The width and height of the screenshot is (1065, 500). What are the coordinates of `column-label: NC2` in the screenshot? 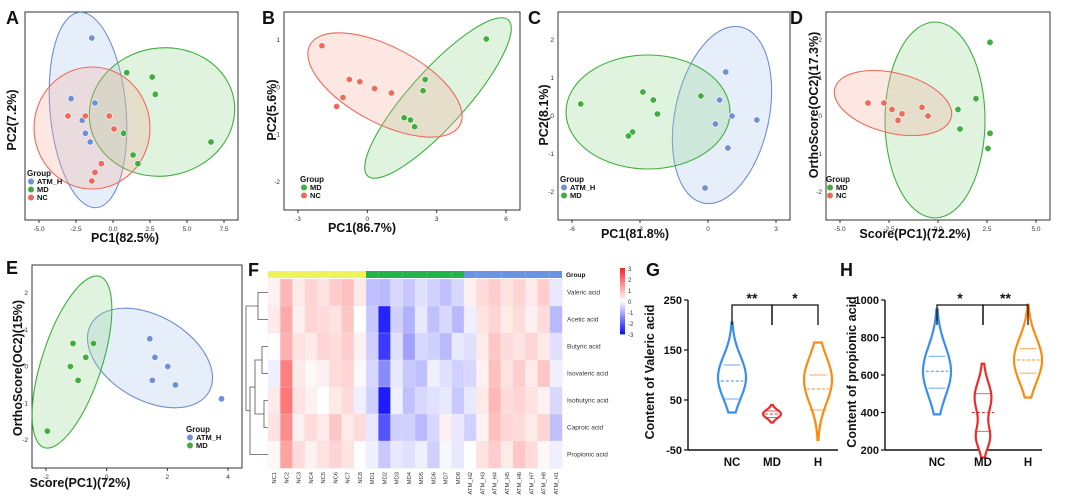 It's located at (287, 478).